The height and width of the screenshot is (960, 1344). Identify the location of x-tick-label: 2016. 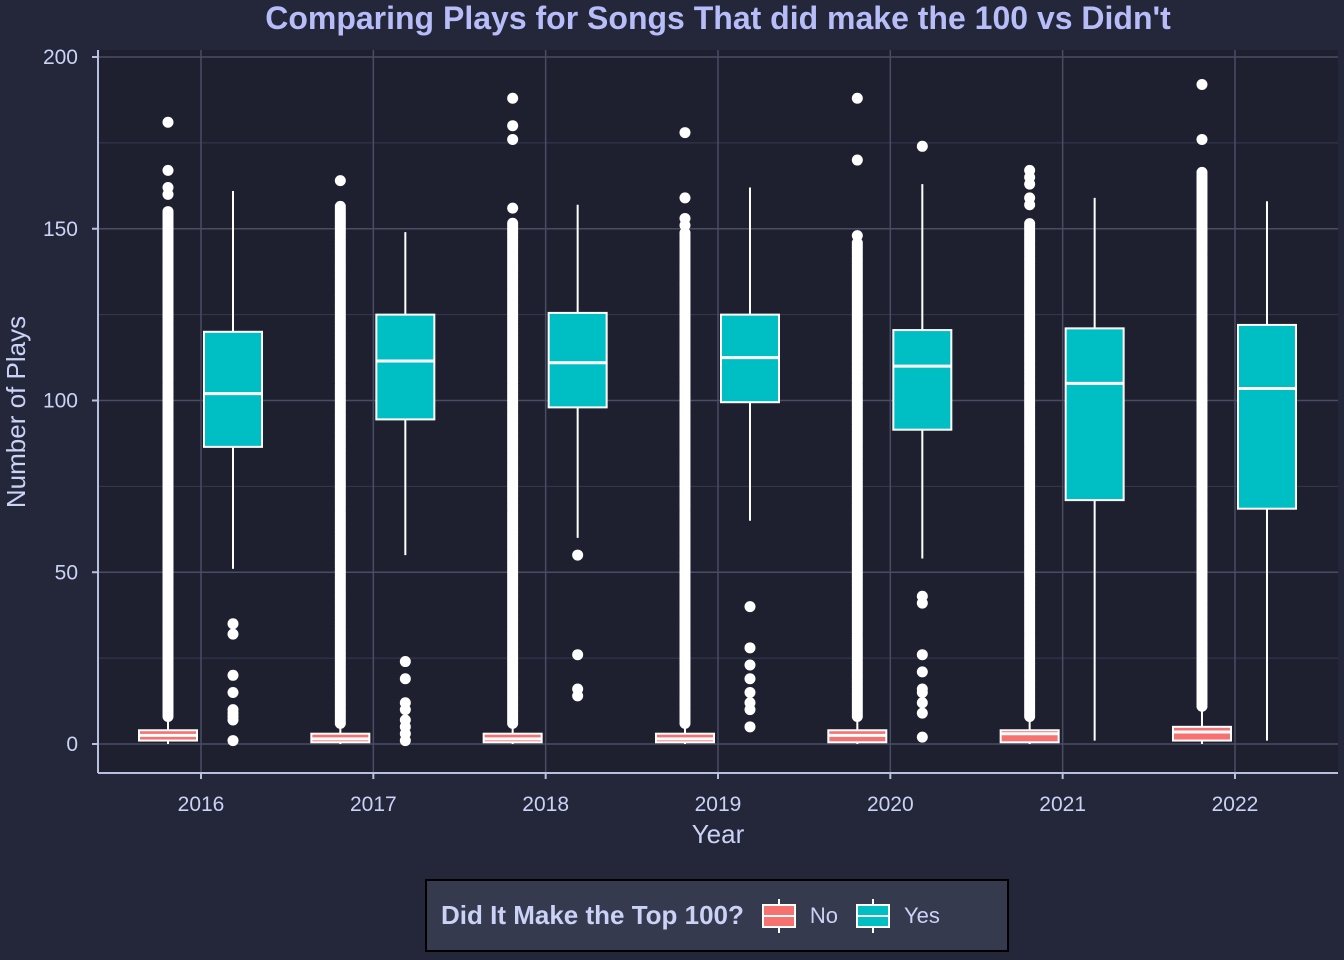
(201, 804).